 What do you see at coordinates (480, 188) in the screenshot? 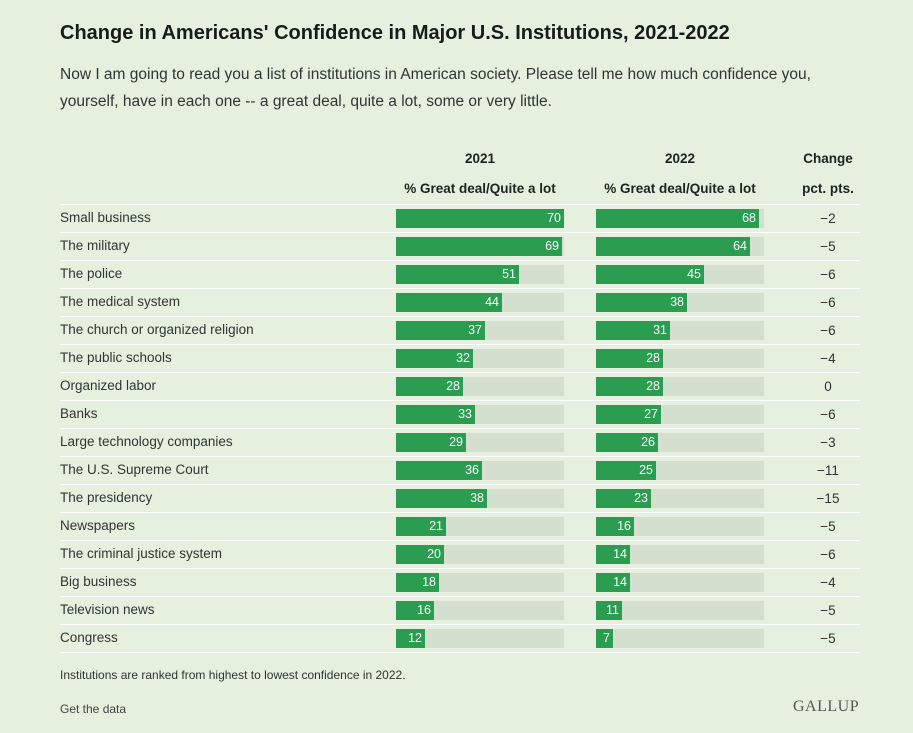
I see `header-measure-2021: % Great deal/Quite a lot` at bounding box center [480, 188].